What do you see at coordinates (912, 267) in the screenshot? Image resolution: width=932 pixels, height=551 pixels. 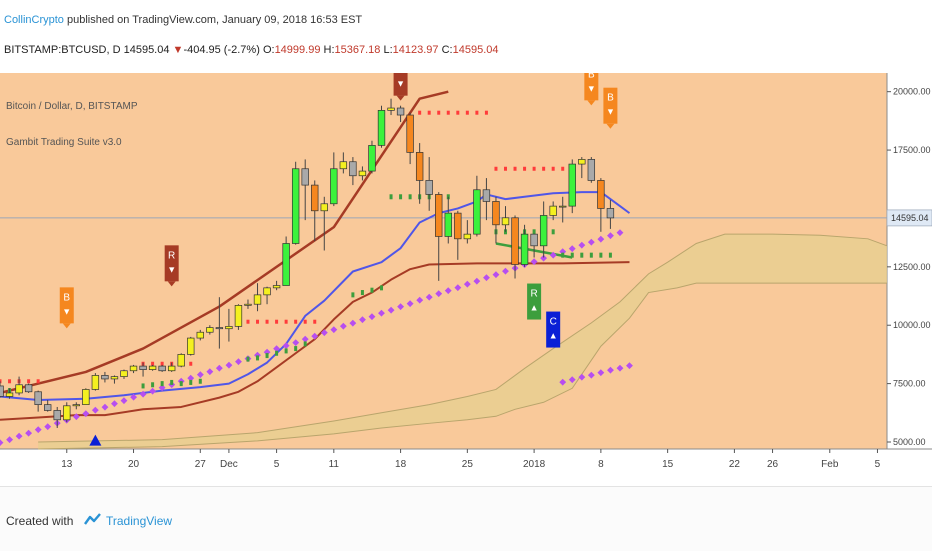 I see `price-tick-label: 12500.00` at bounding box center [912, 267].